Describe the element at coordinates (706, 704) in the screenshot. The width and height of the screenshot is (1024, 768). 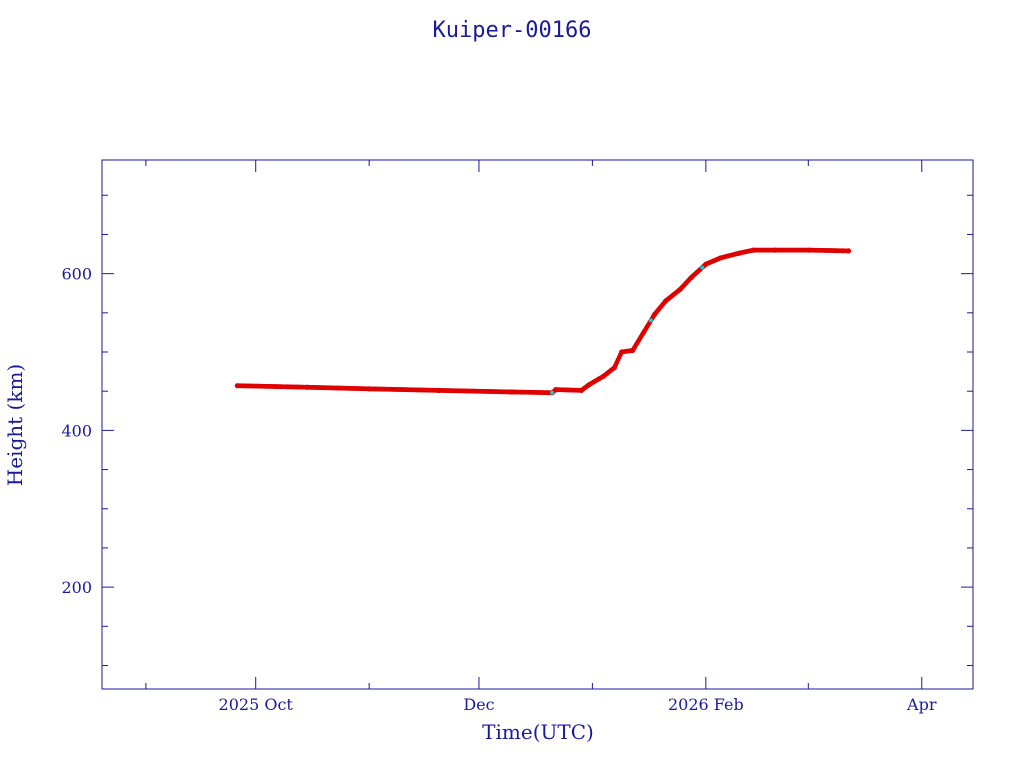
I see `x-tick-label: 2026 Feb` at that location.